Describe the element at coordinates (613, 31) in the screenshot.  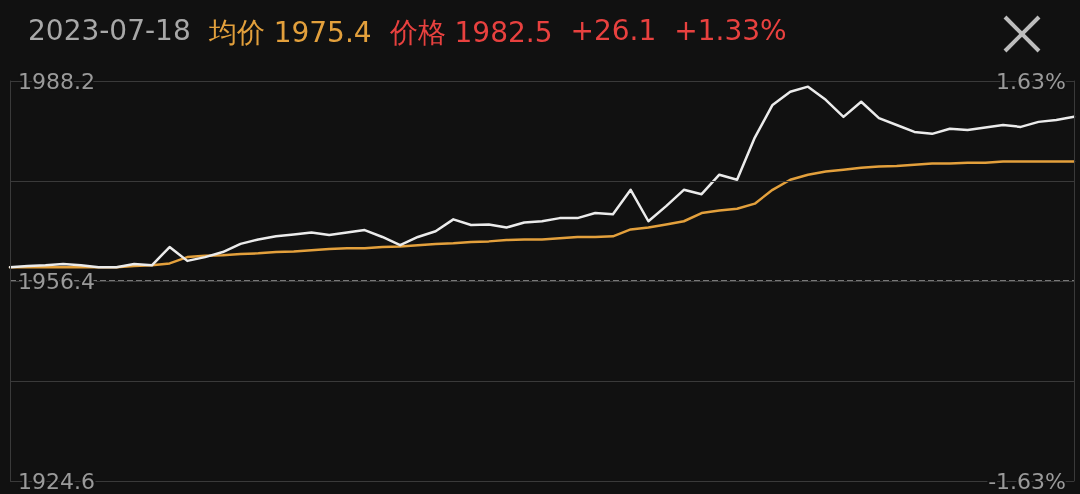
I see `text: +26.1` at that location.